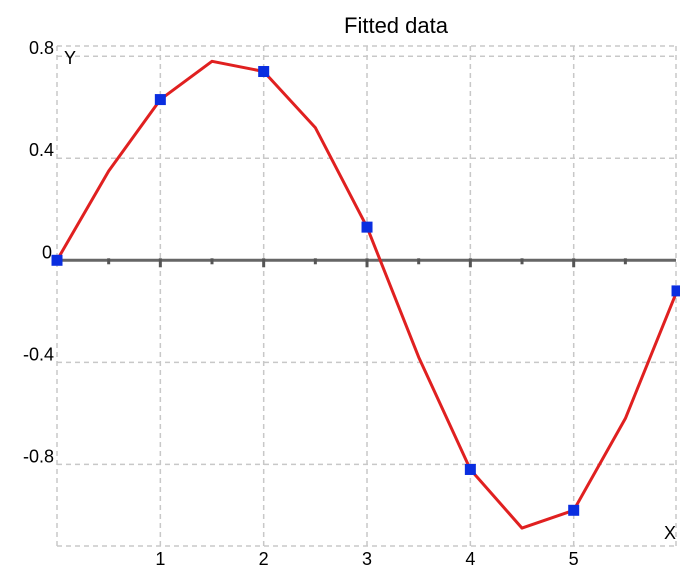 Image resolution: width=680 pixels, height=573 pixels. What do you see at coordinates (367, 559) in the screenshot?
I see `x-tick-label: 3` at bounding box center [367, 559].